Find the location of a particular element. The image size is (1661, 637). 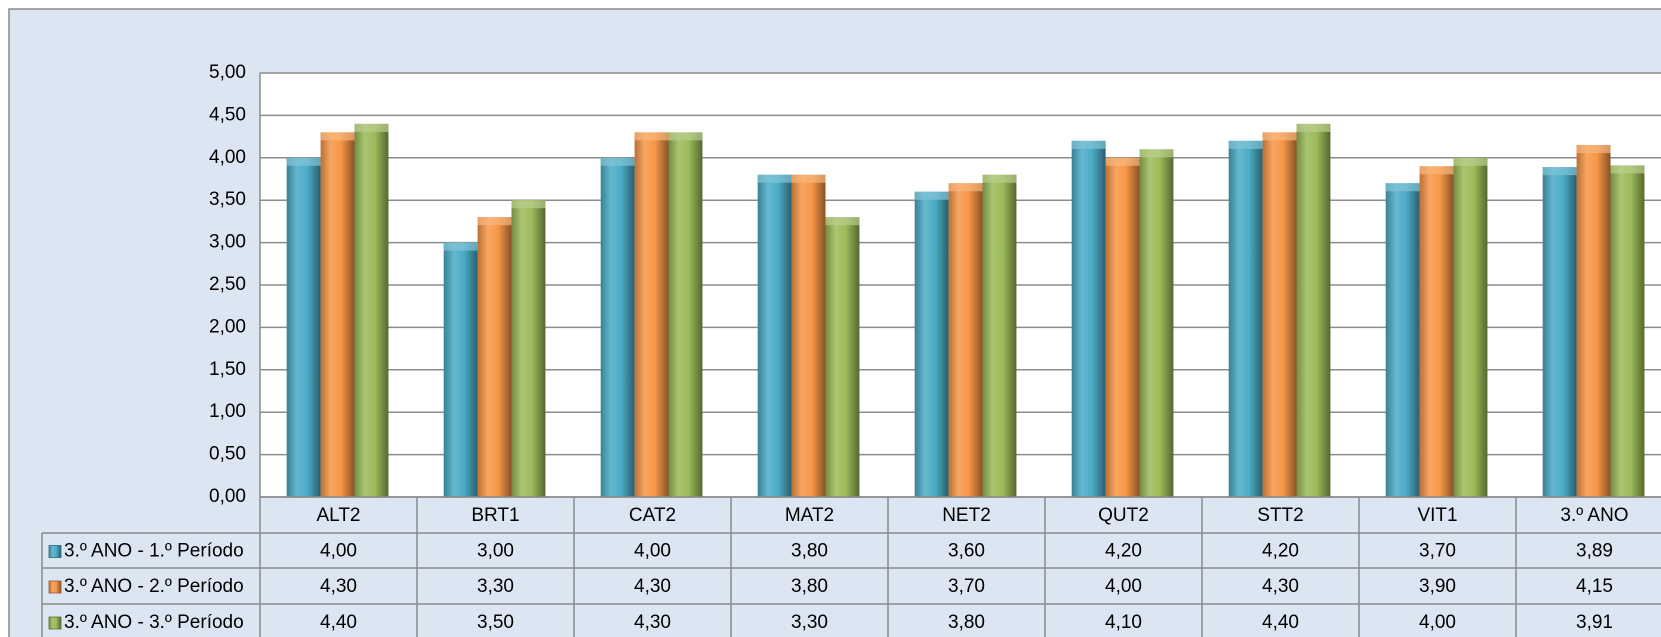

x-tick-label: CAT2 is located at coordinates (652, 515).